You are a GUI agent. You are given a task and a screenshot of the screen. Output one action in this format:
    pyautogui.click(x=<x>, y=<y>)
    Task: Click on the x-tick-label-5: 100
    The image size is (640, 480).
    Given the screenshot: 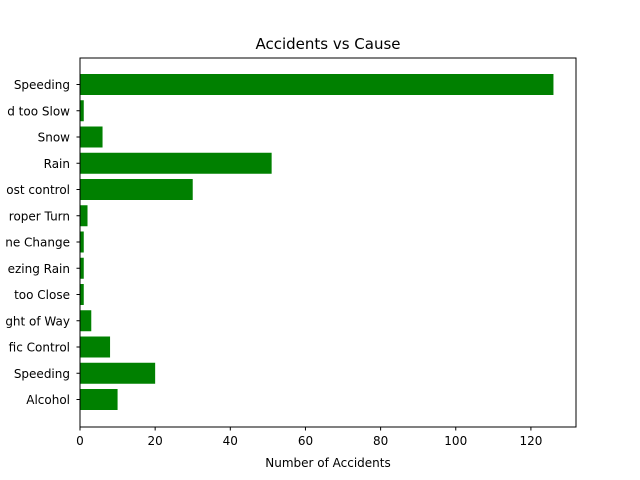 What is the action you would take?
    pyautogui.click(x=455, y=441)
    